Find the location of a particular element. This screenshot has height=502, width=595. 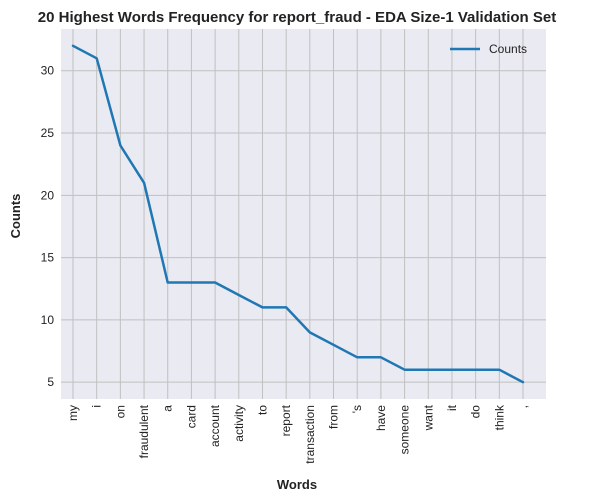

x-tick-label: i is located at coordinates (97, 406).